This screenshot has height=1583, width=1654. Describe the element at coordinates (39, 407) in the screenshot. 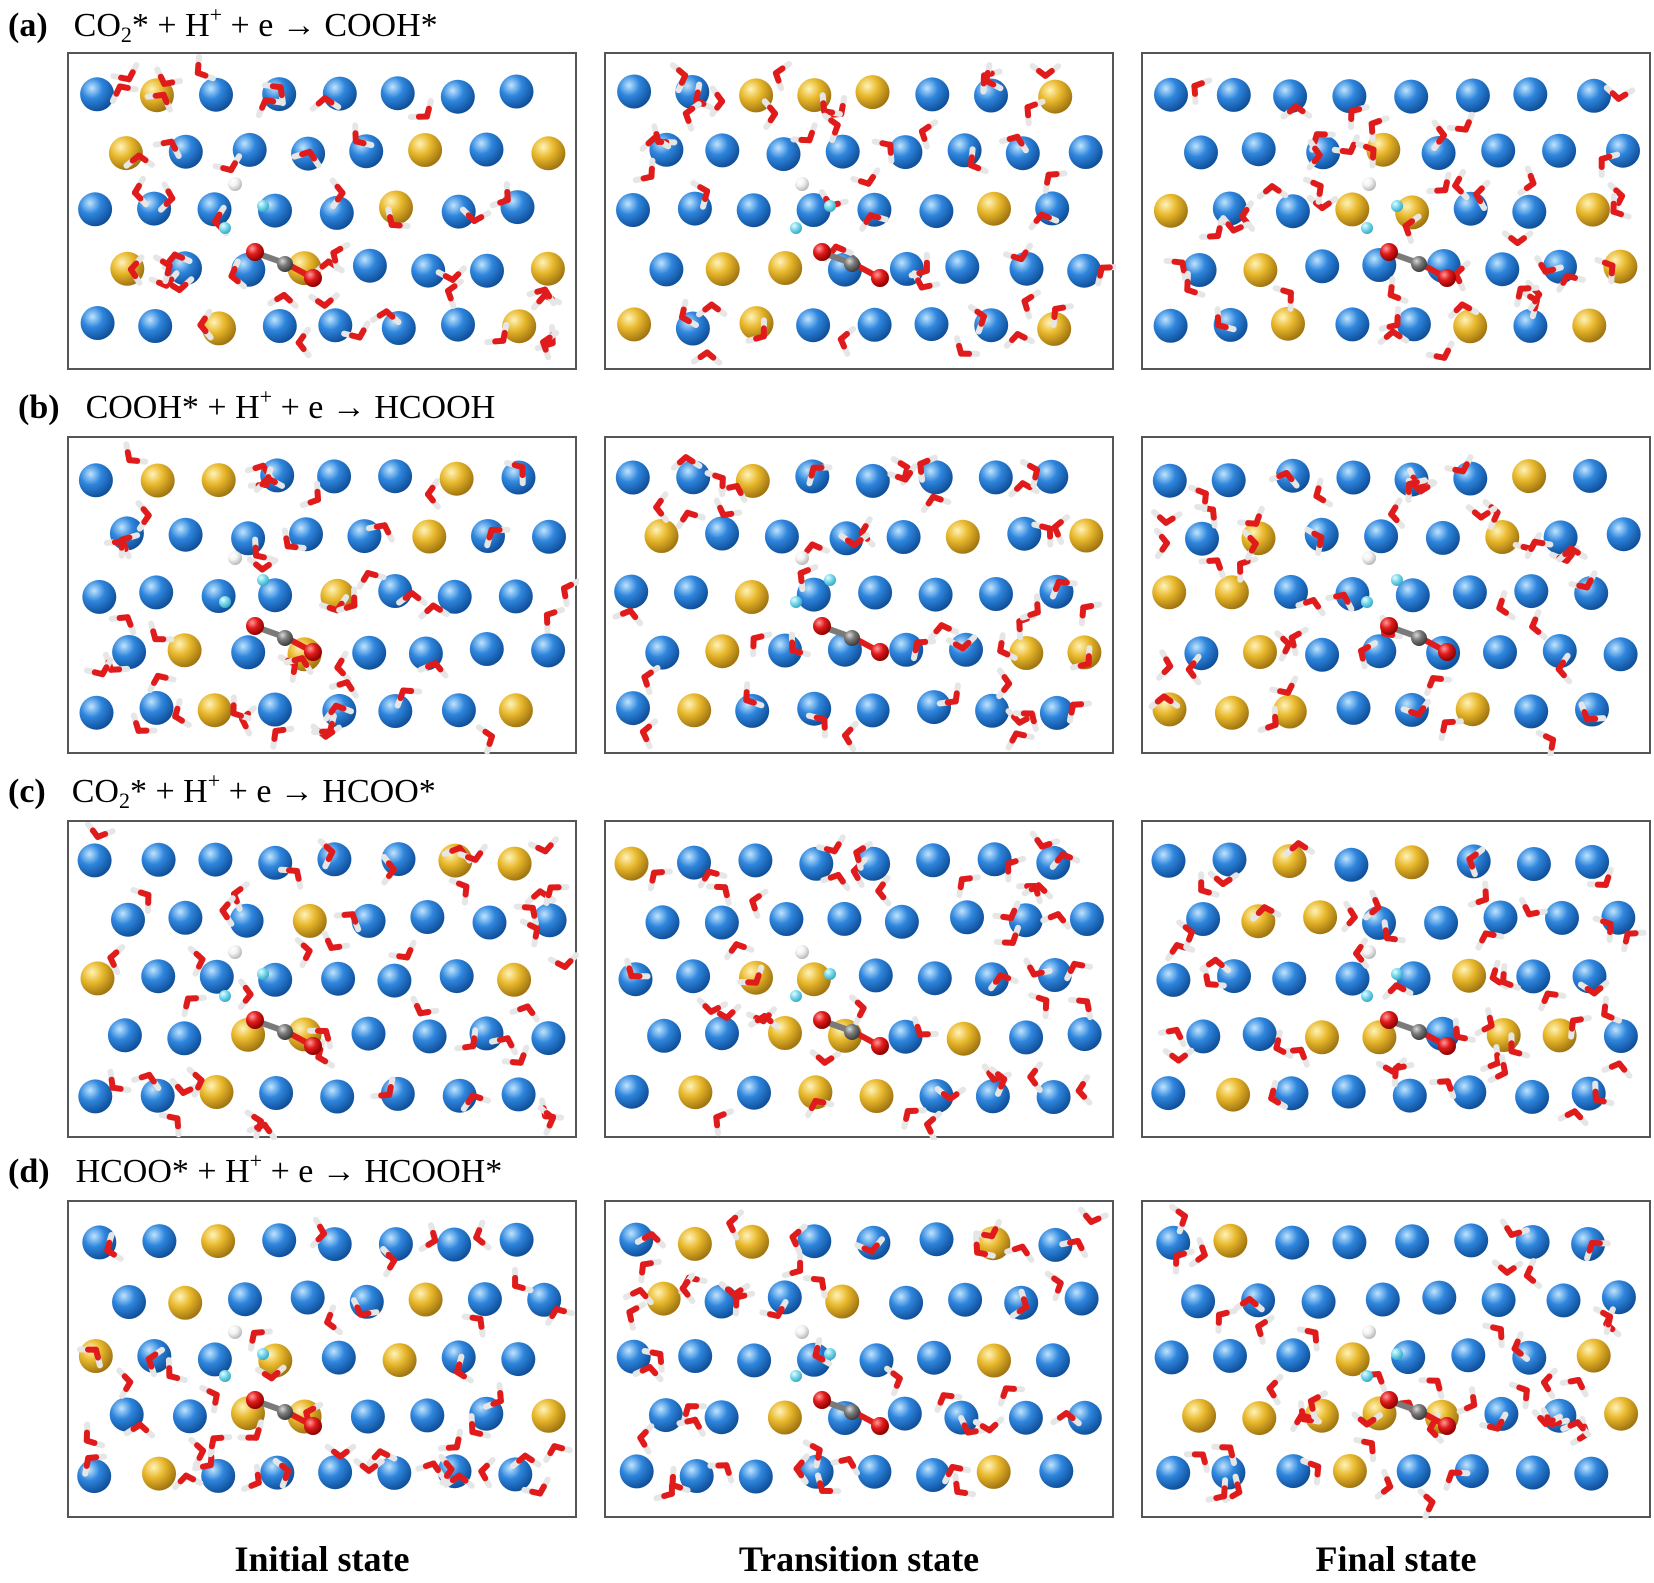

I see `row-tag: (b)` at that location.